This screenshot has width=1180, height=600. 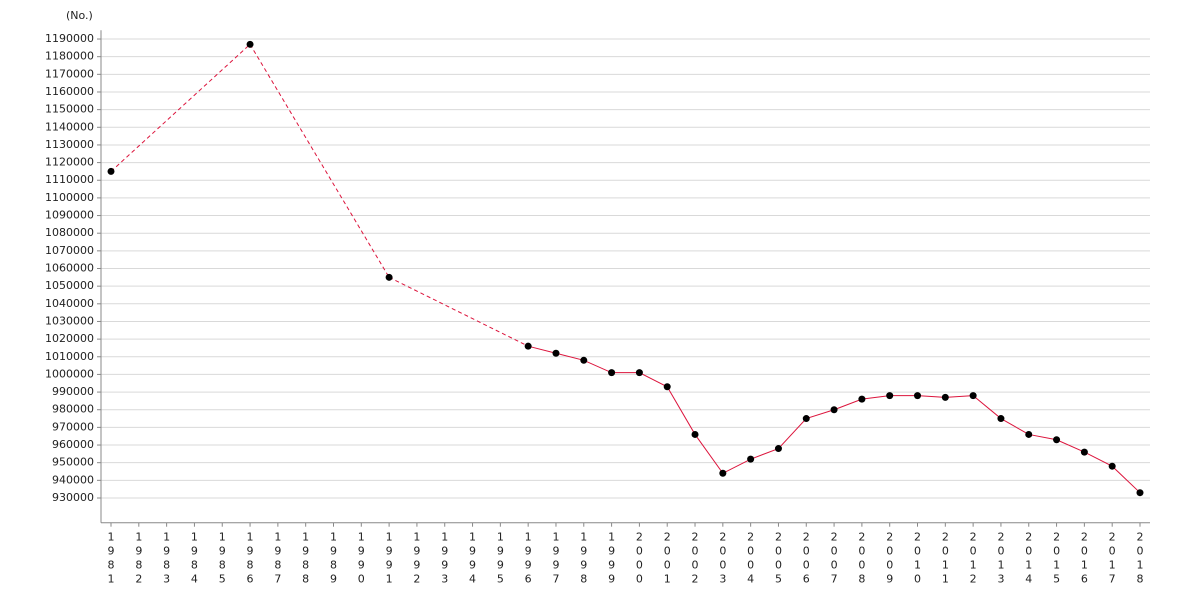 I want to click on y-tick-label: 1180000, so click(x=69, y=56).